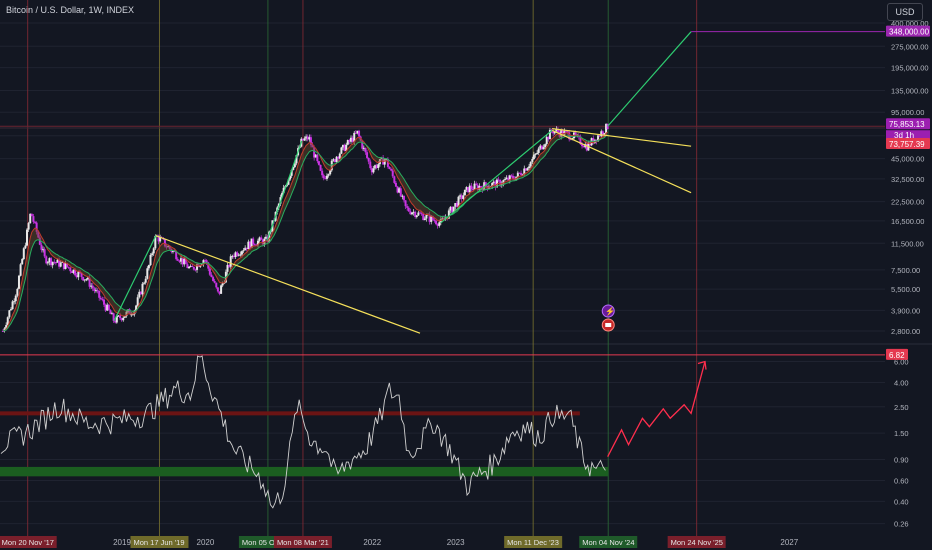 This screenshot has height=550, width=932. I want to click on osc-red-band, so click(290, 413).